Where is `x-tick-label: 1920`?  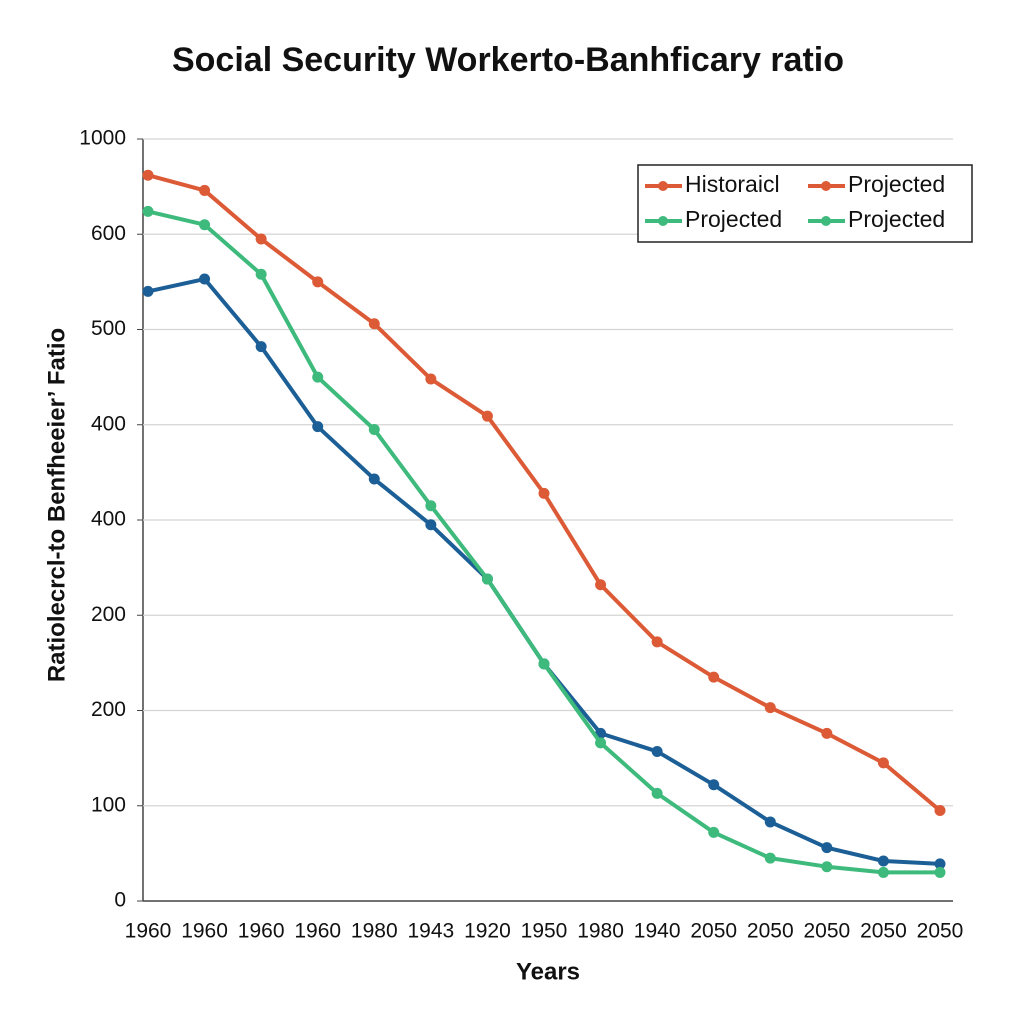
x-tick-label: 1920 is located at coordinates (487, 931).